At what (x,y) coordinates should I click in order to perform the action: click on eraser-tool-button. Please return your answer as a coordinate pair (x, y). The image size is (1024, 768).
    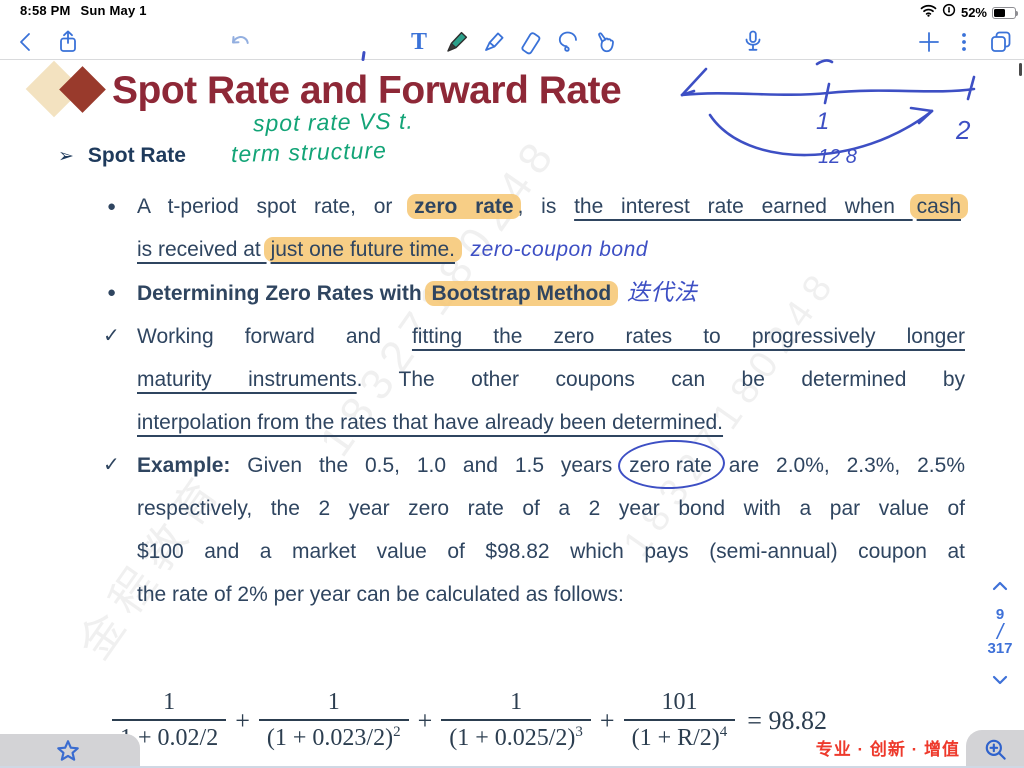
    Looking at the image, I should click on (531, 42).